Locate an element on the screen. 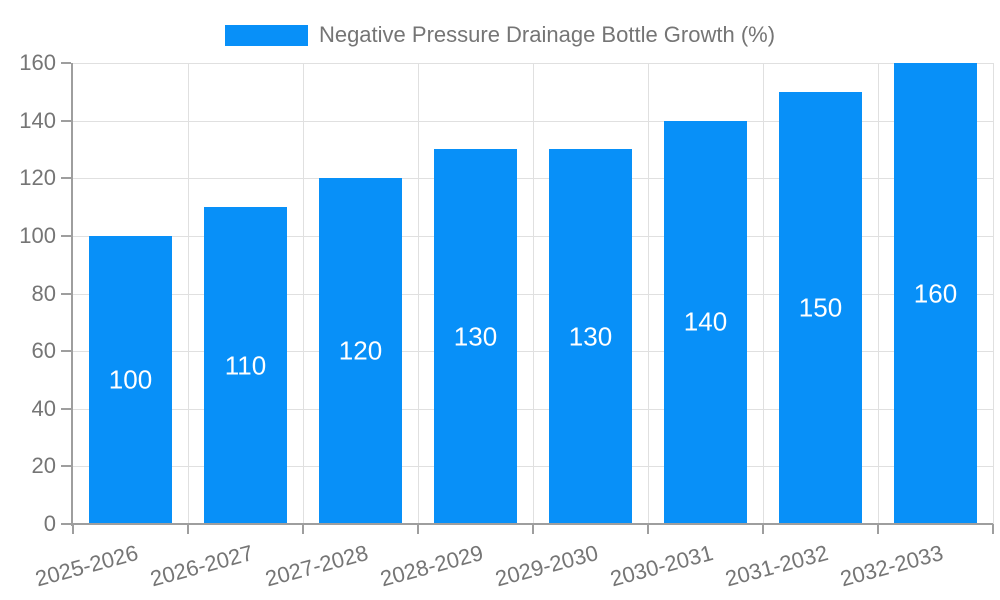 This screenshot has width=1000, height=600. bar: 110 is located at coordinates (245, 365).